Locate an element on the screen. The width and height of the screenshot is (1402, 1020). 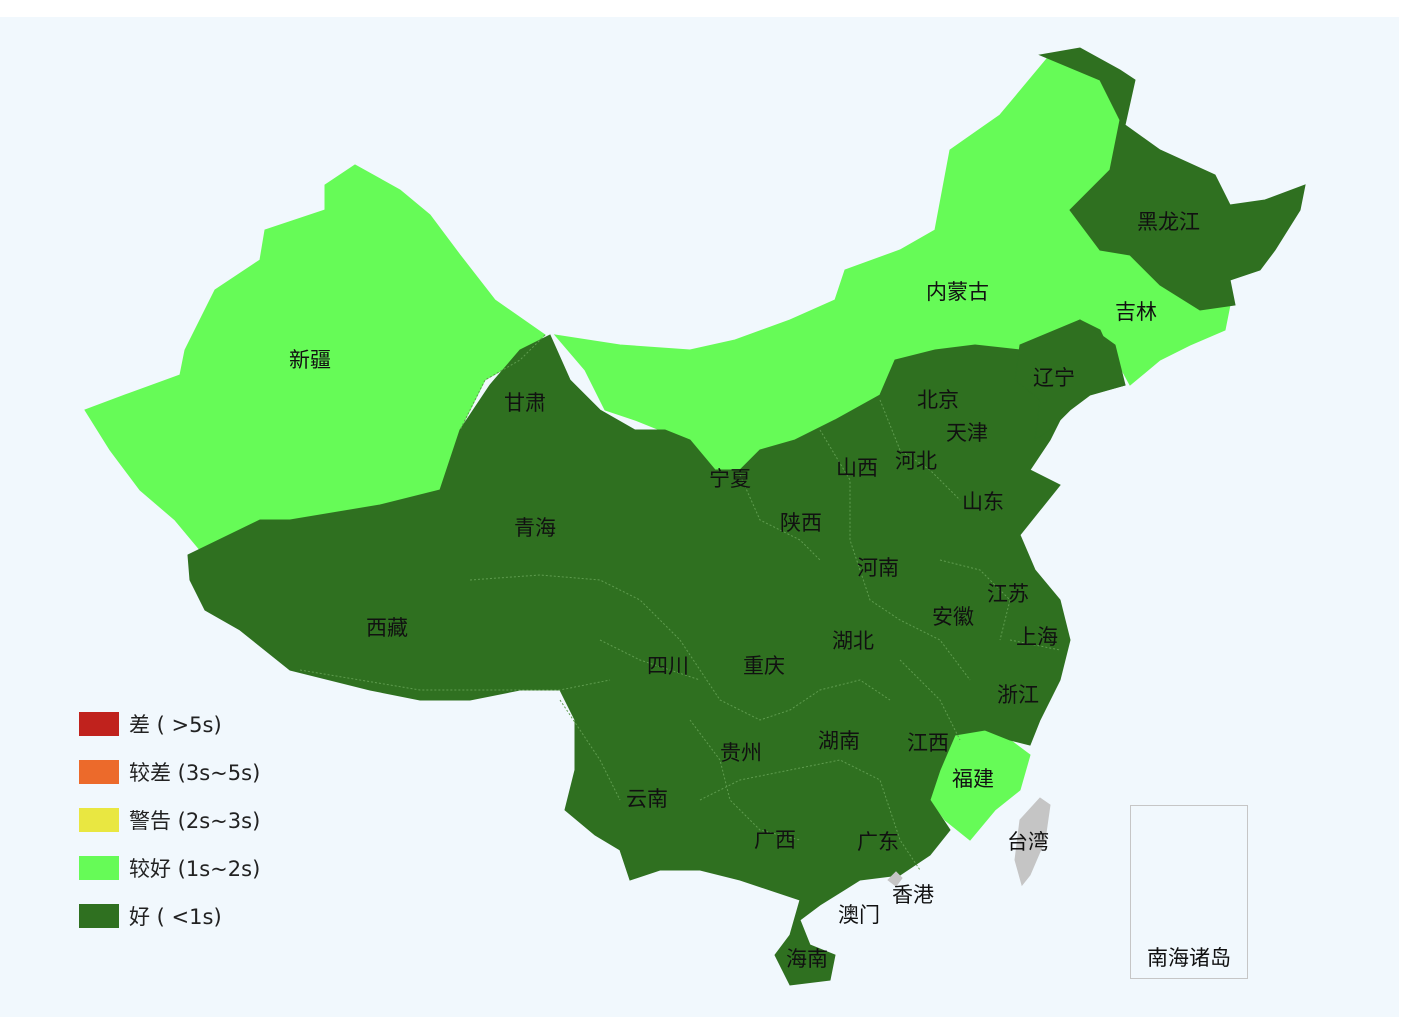
label-shanghai: 上海 is located at coordinates (1037, 637).